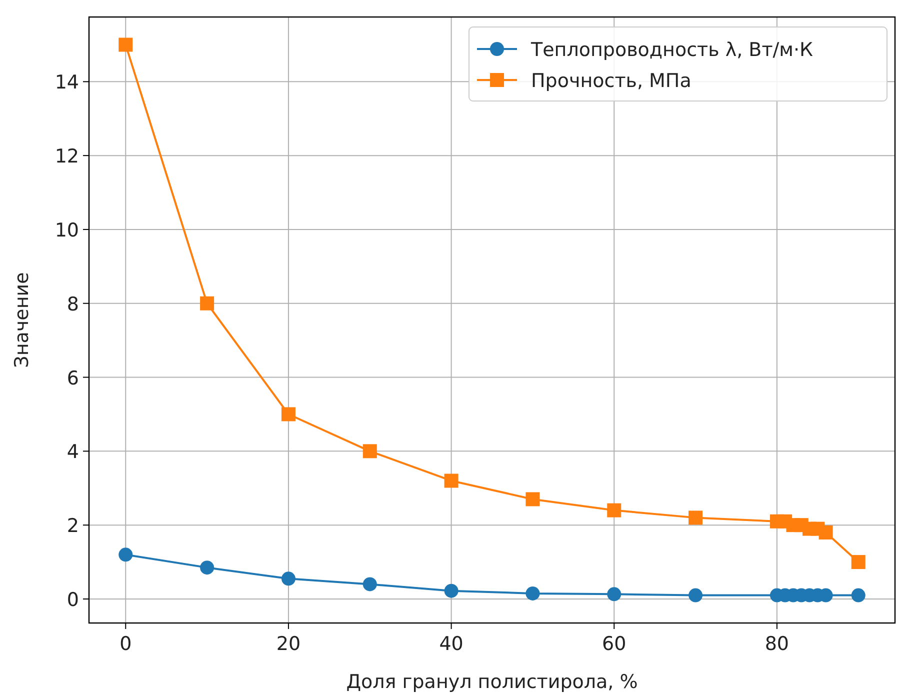 The width and height of the screenshot is (897, 694). What do you see at coordinates (777, 644) in the screenshot?
I see `x-tick-label: 80` at bounding box center [777, 644].